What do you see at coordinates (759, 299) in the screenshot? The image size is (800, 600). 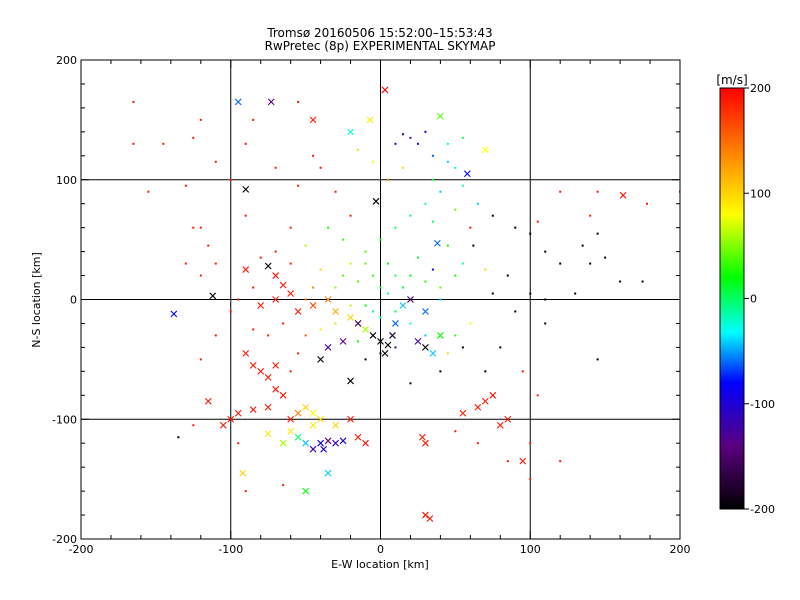 I see `colorbar-ticks: 200 100 0 -100 -200` at bounding box center [759, 299].